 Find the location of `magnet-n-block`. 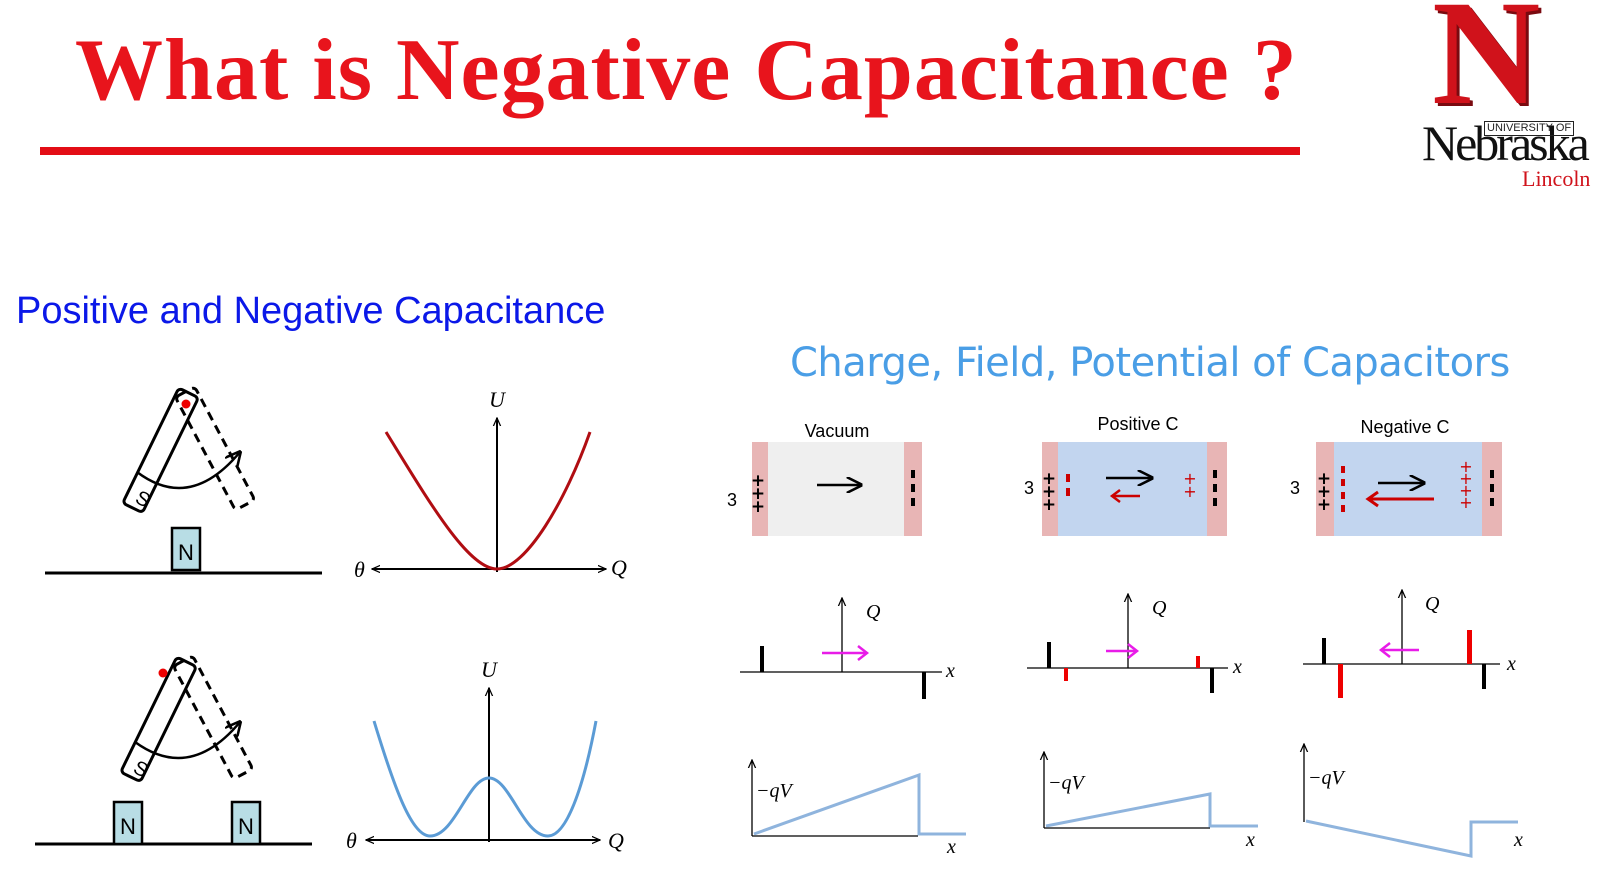

magnet-n-block is located at coordinates (186, 549).